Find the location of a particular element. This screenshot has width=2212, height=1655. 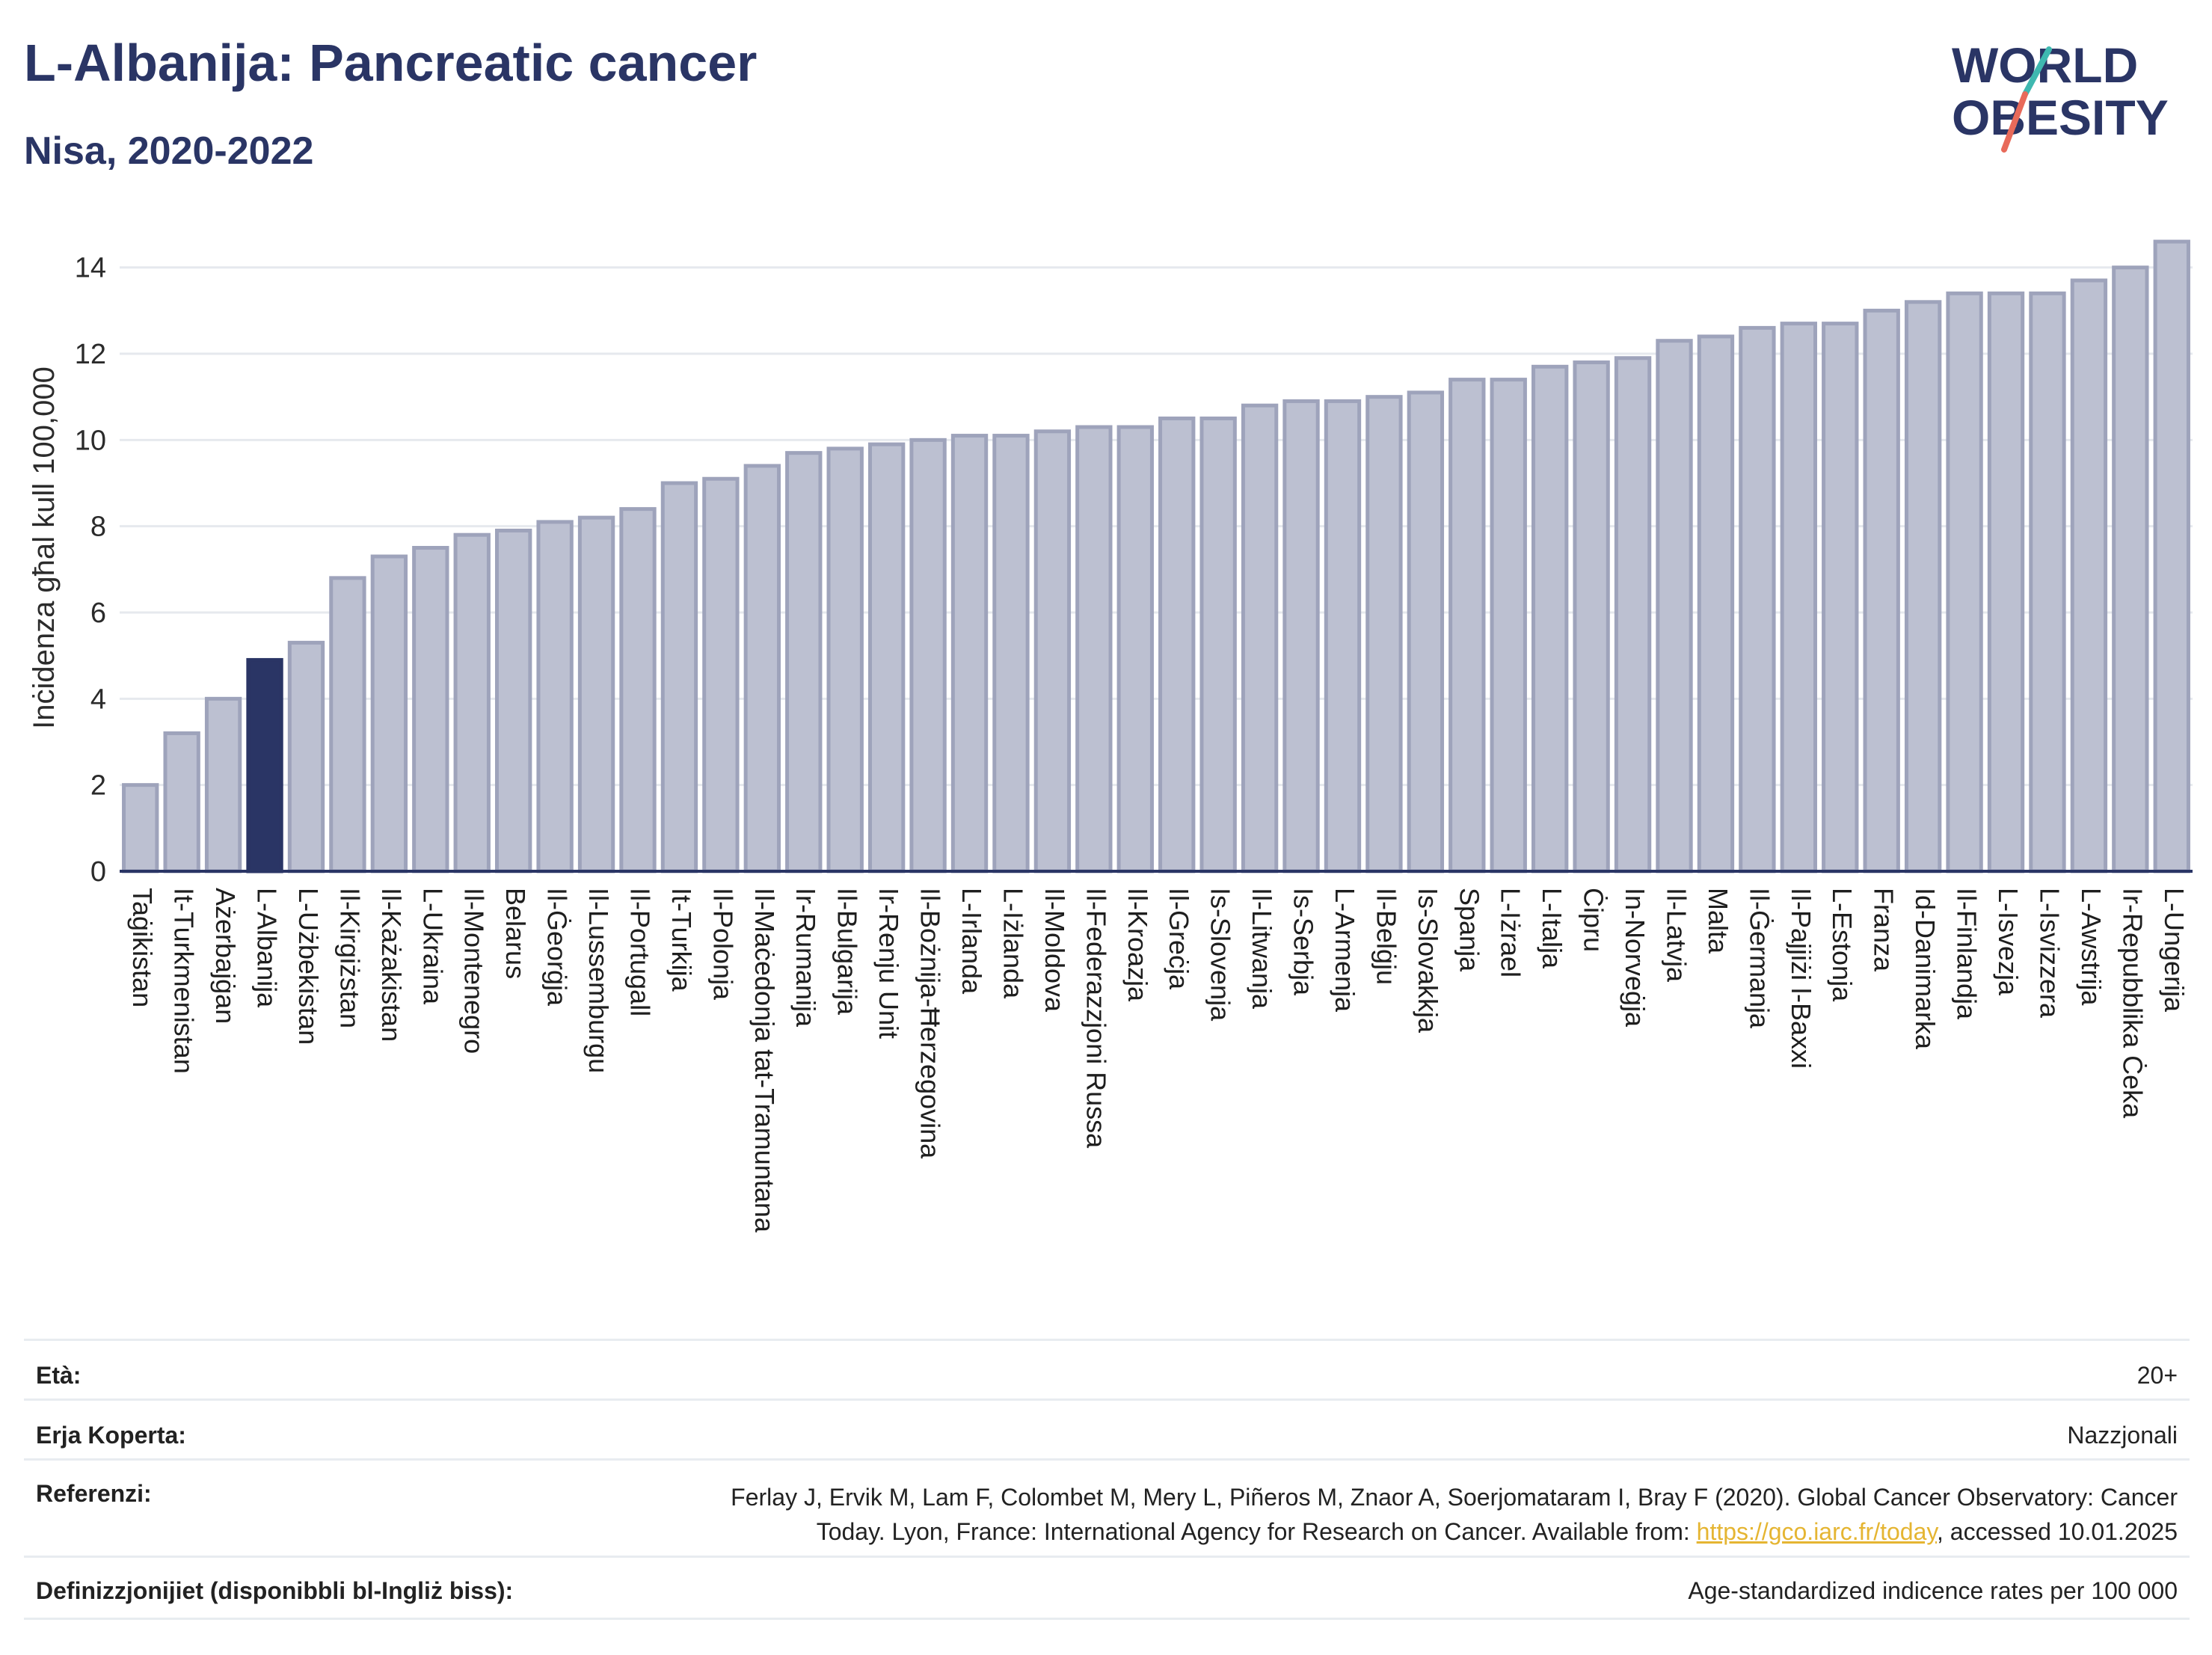

x-tick-label: L-Ungerija is located at coordinates (2174, 950).